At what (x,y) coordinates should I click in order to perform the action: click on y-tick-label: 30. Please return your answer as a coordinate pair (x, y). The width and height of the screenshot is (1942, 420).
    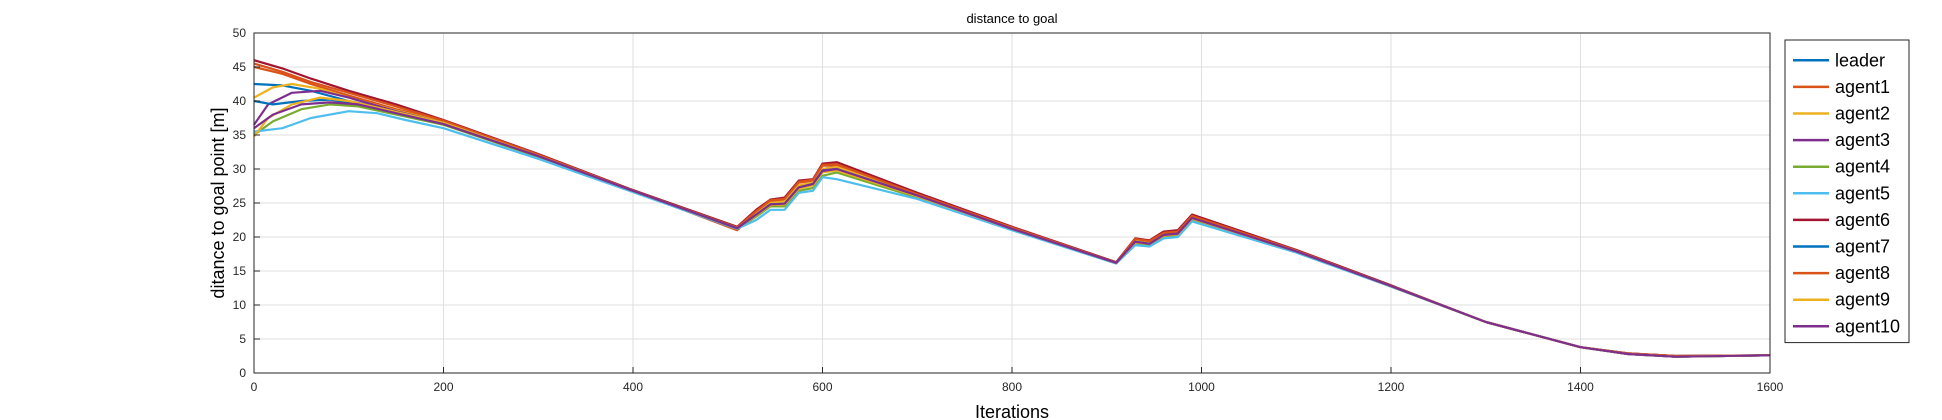
    Looking at the image, I should click on (240, 169).